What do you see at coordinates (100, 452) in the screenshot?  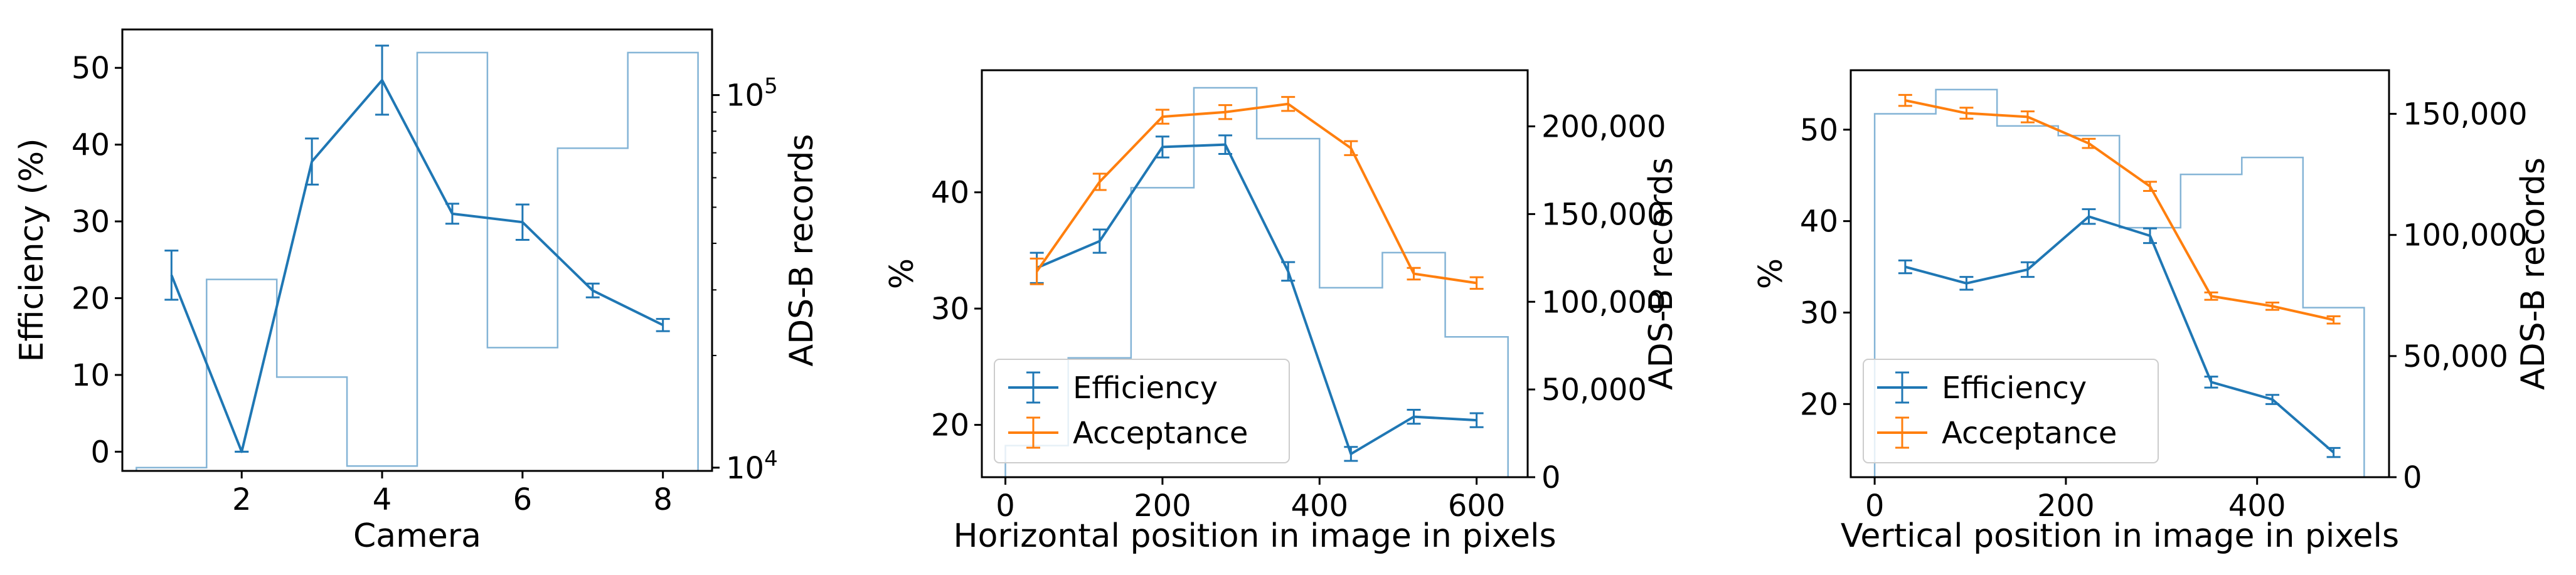 I see `y-tick-label: 0` at bounding box center [100, 452].